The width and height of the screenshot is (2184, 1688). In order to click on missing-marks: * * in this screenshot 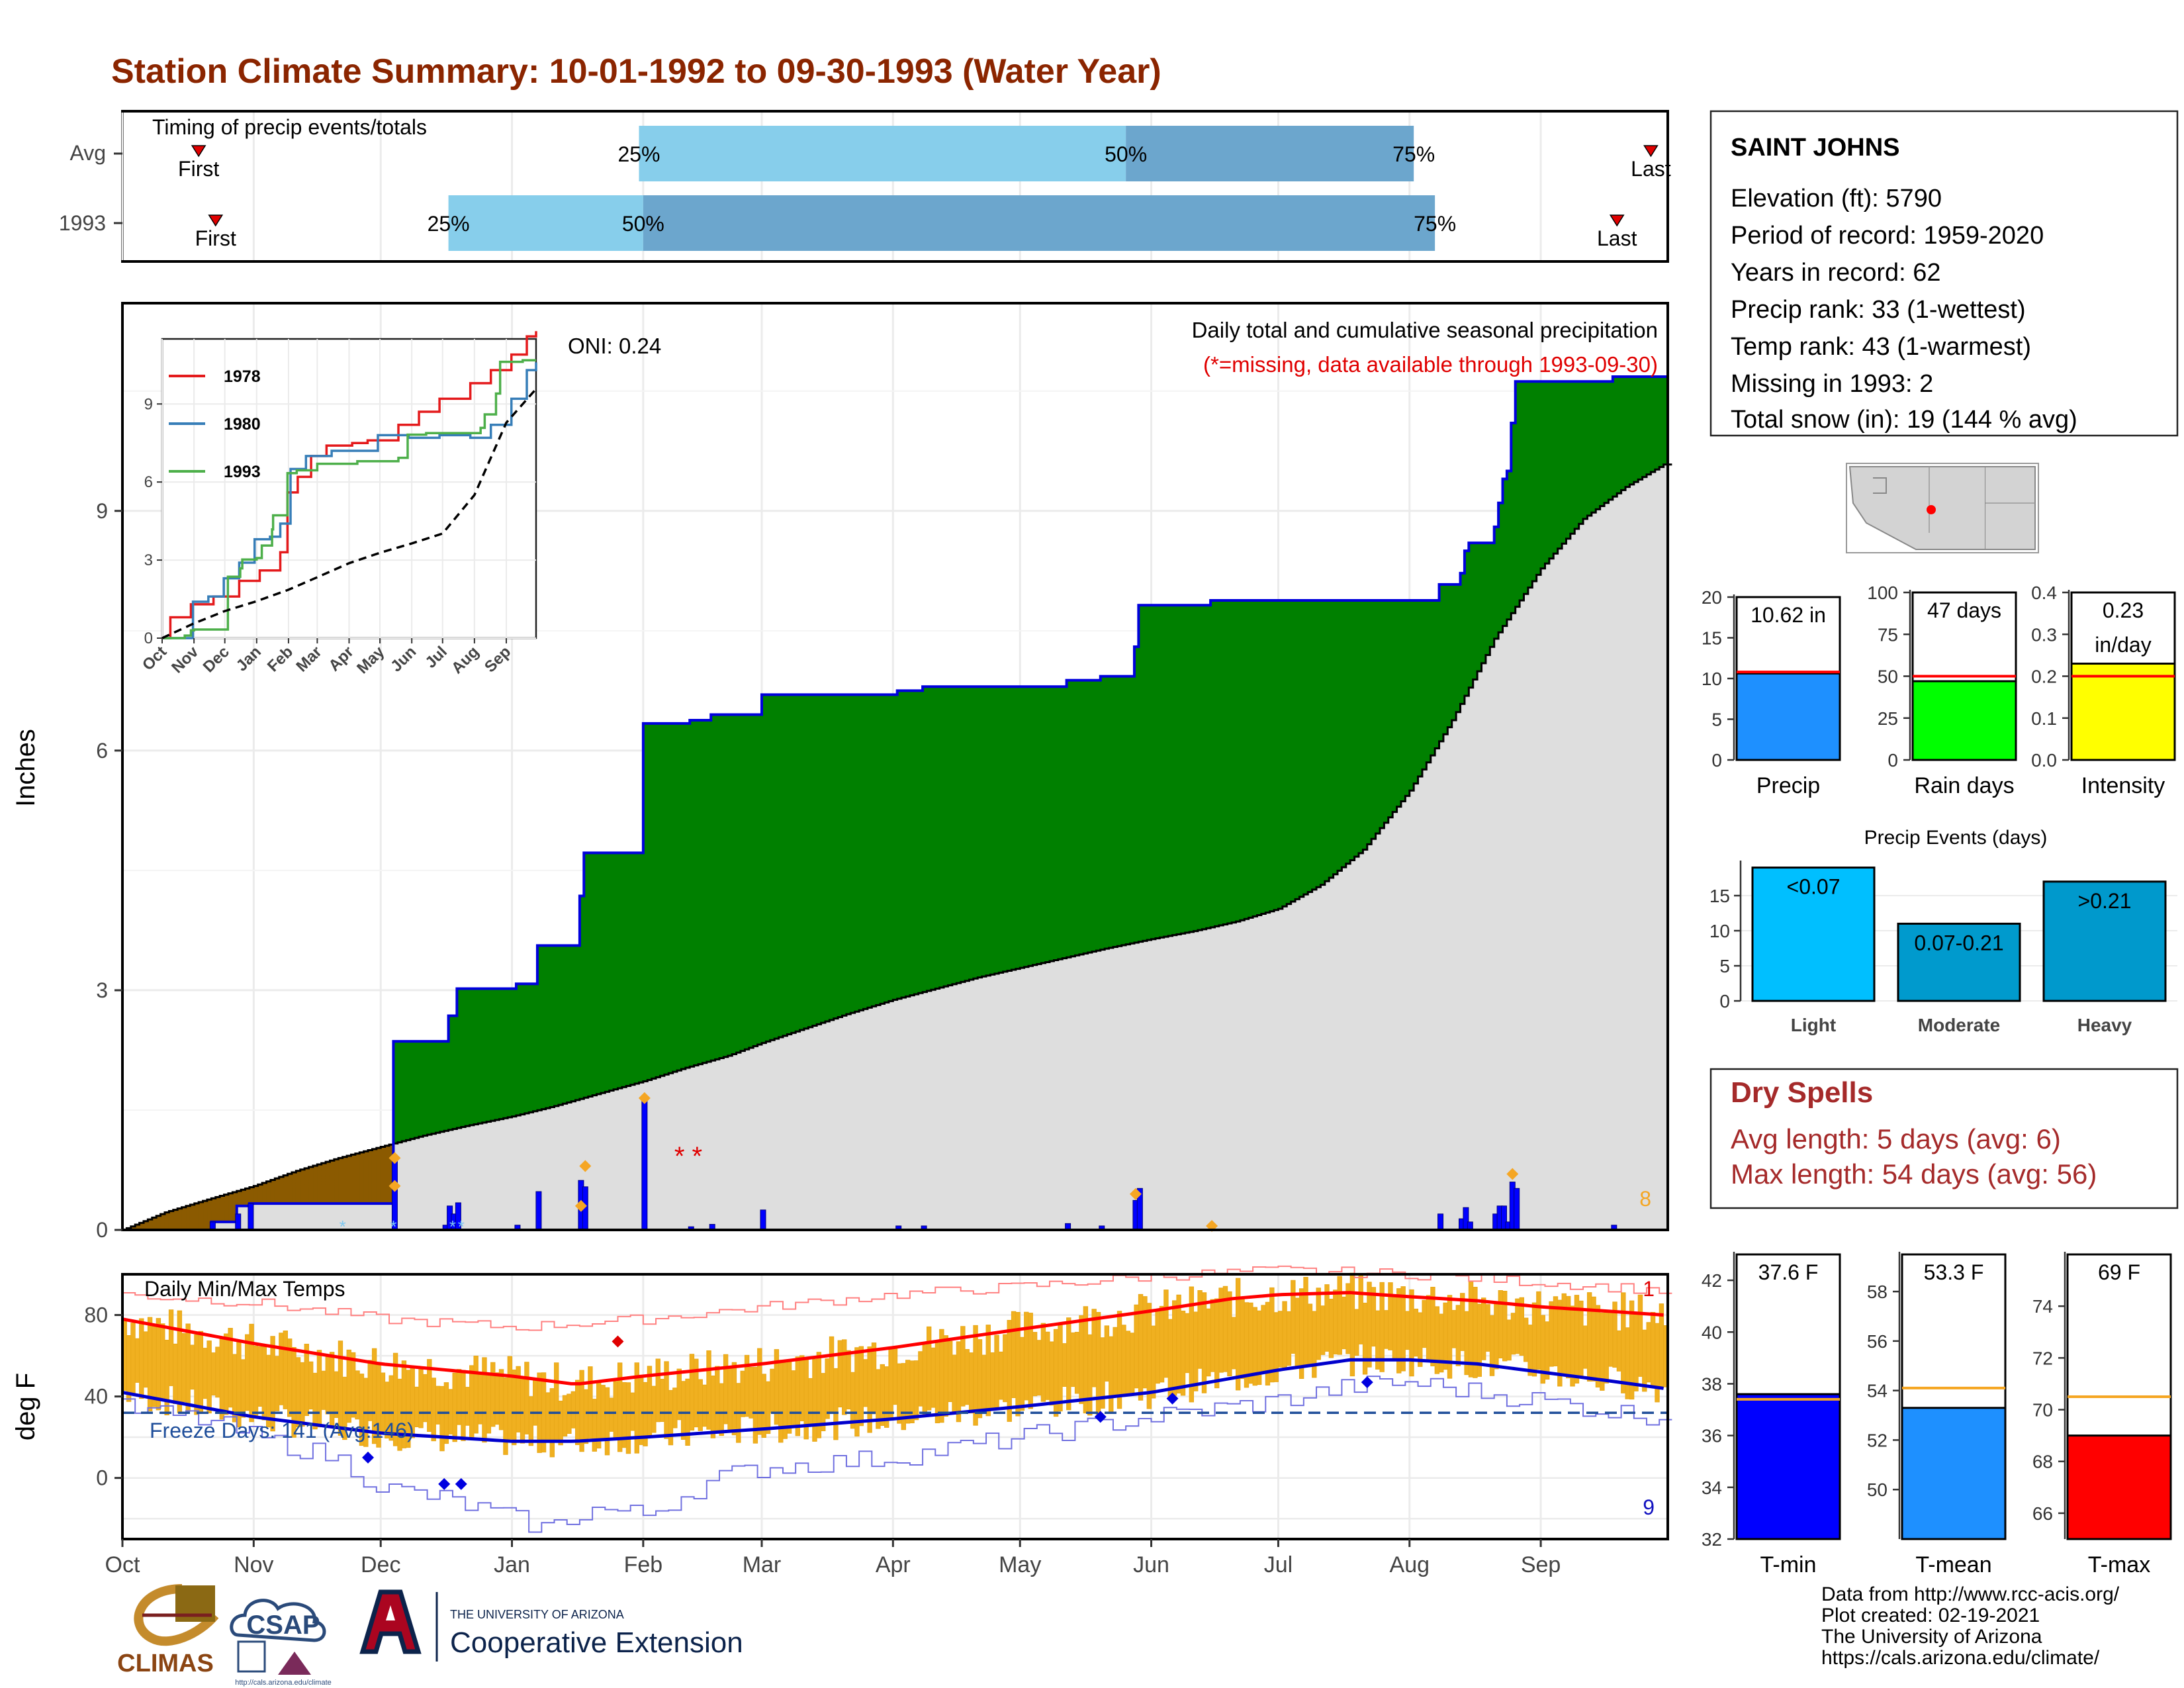, I will do `click(688, 1156)`.